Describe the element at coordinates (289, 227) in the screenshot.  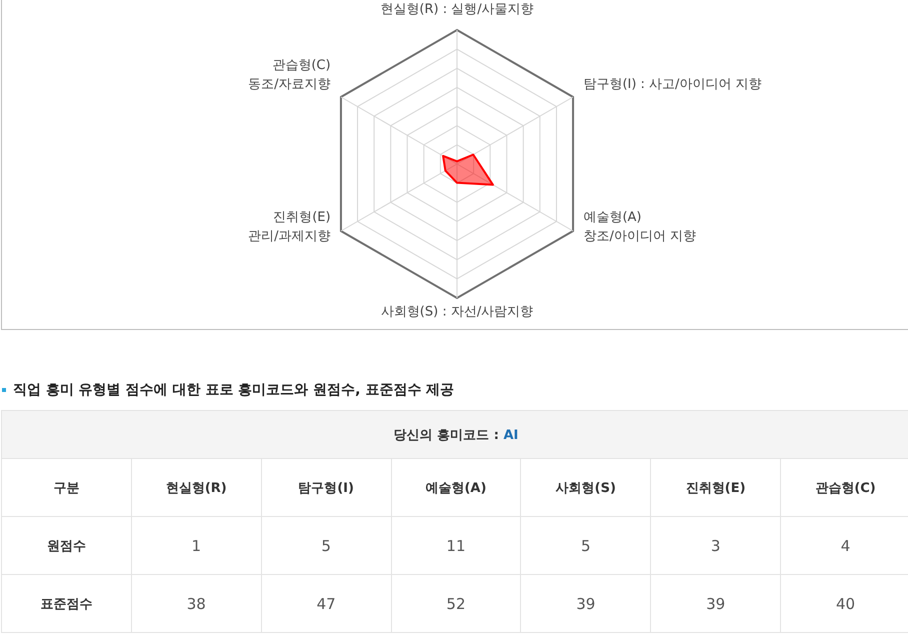
I see `spoke-label: 진취형(E) 관리/과제지향` at that location.